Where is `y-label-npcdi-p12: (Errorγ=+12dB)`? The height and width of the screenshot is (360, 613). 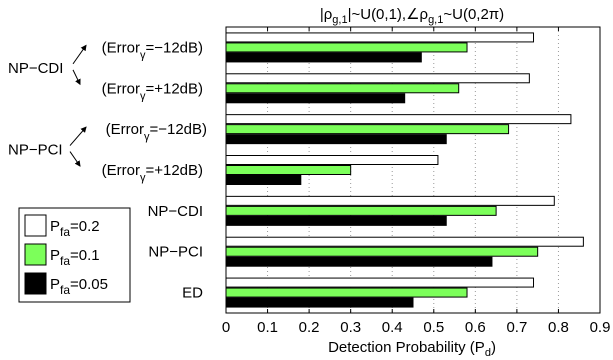 y-label-npcdi-p12: (Errorγ=+12dB) is located at coordinates (152, 91).